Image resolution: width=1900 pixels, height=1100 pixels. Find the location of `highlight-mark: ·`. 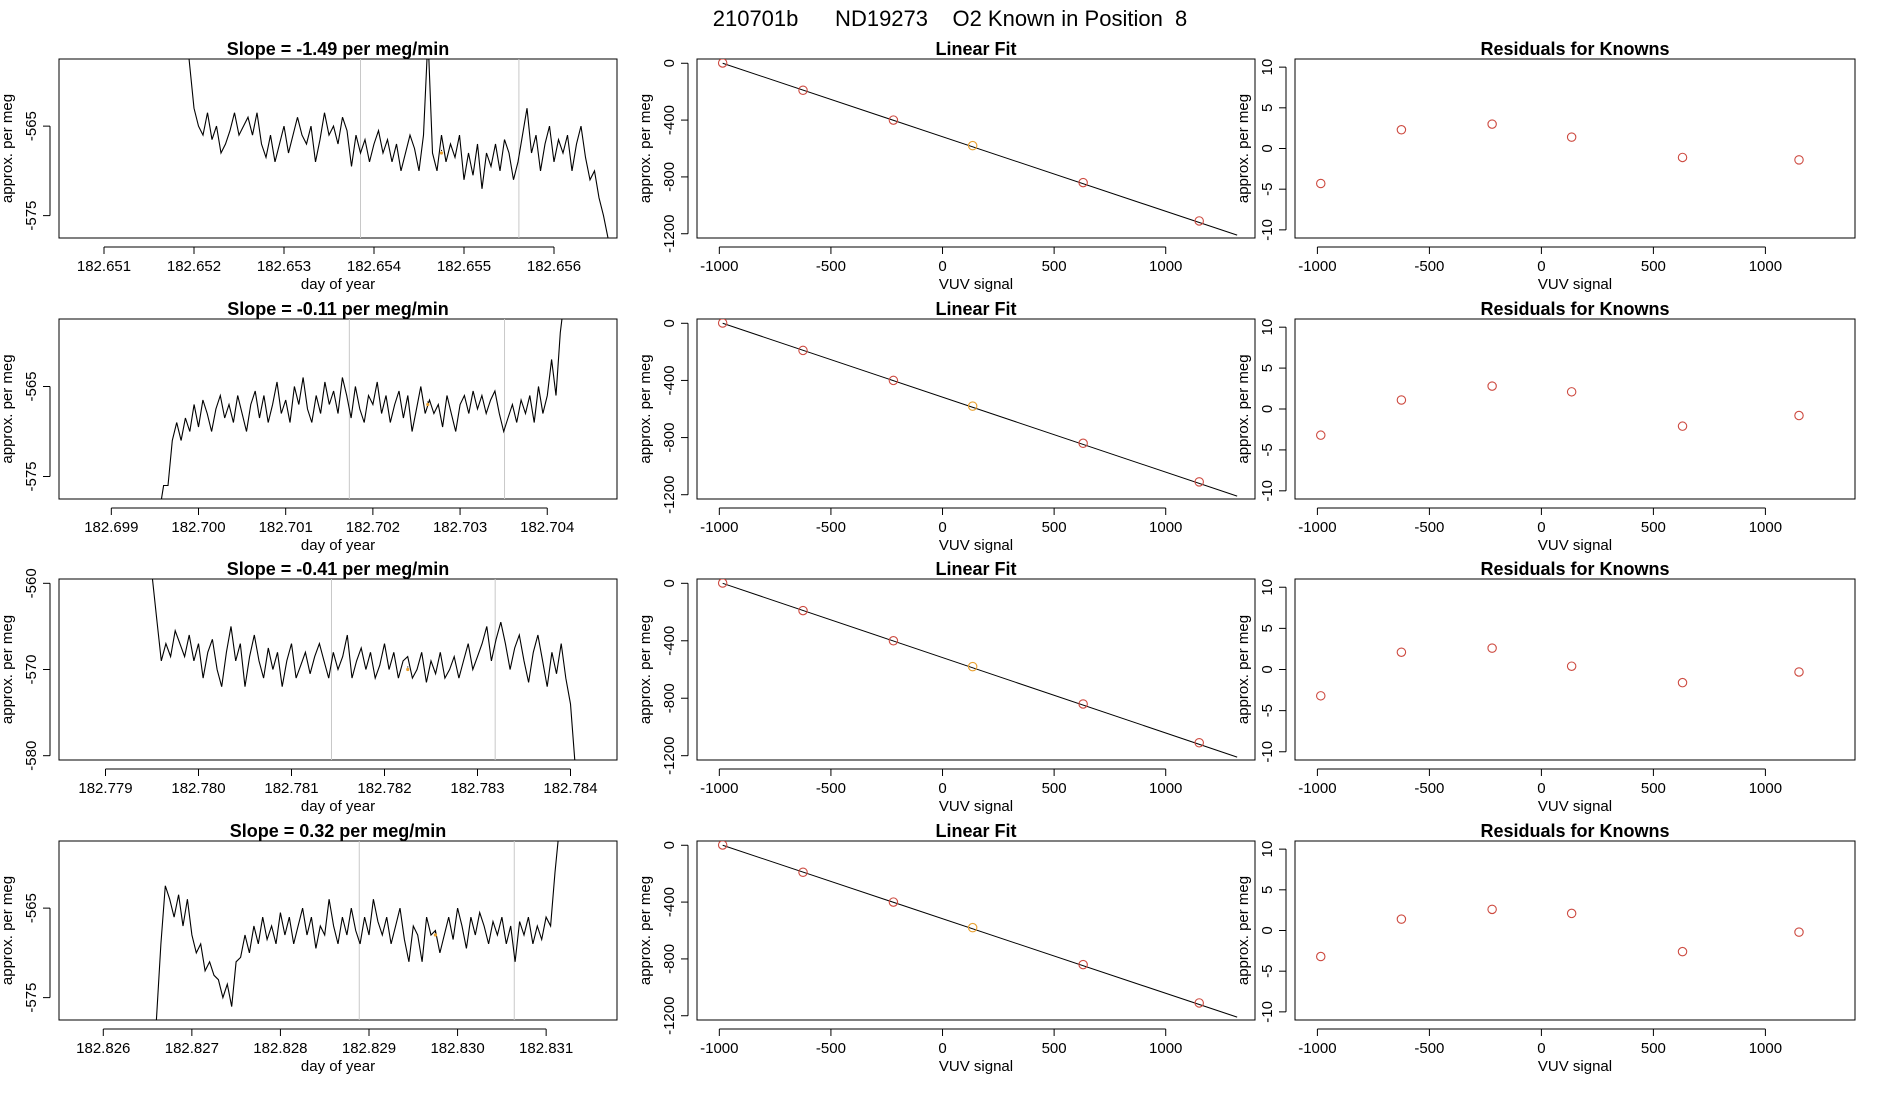

highlight-mark: · is located at coordinates (407, 667).